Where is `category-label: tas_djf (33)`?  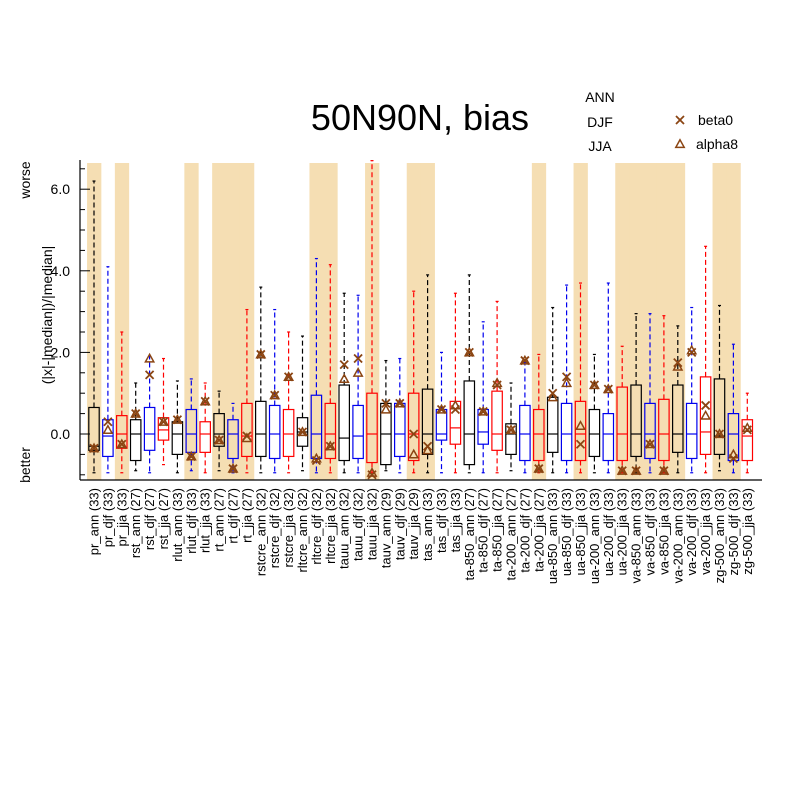
category-label: tas_djf (33) is located at coordinates (441, 520).